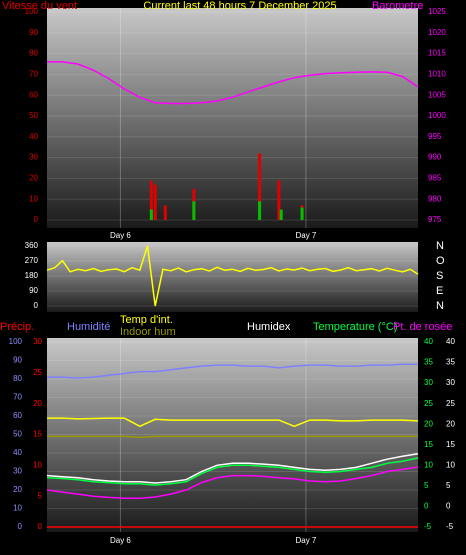 The image size is (466, 555). I want to click on y-tick-label: 1025, so click(437, 11).